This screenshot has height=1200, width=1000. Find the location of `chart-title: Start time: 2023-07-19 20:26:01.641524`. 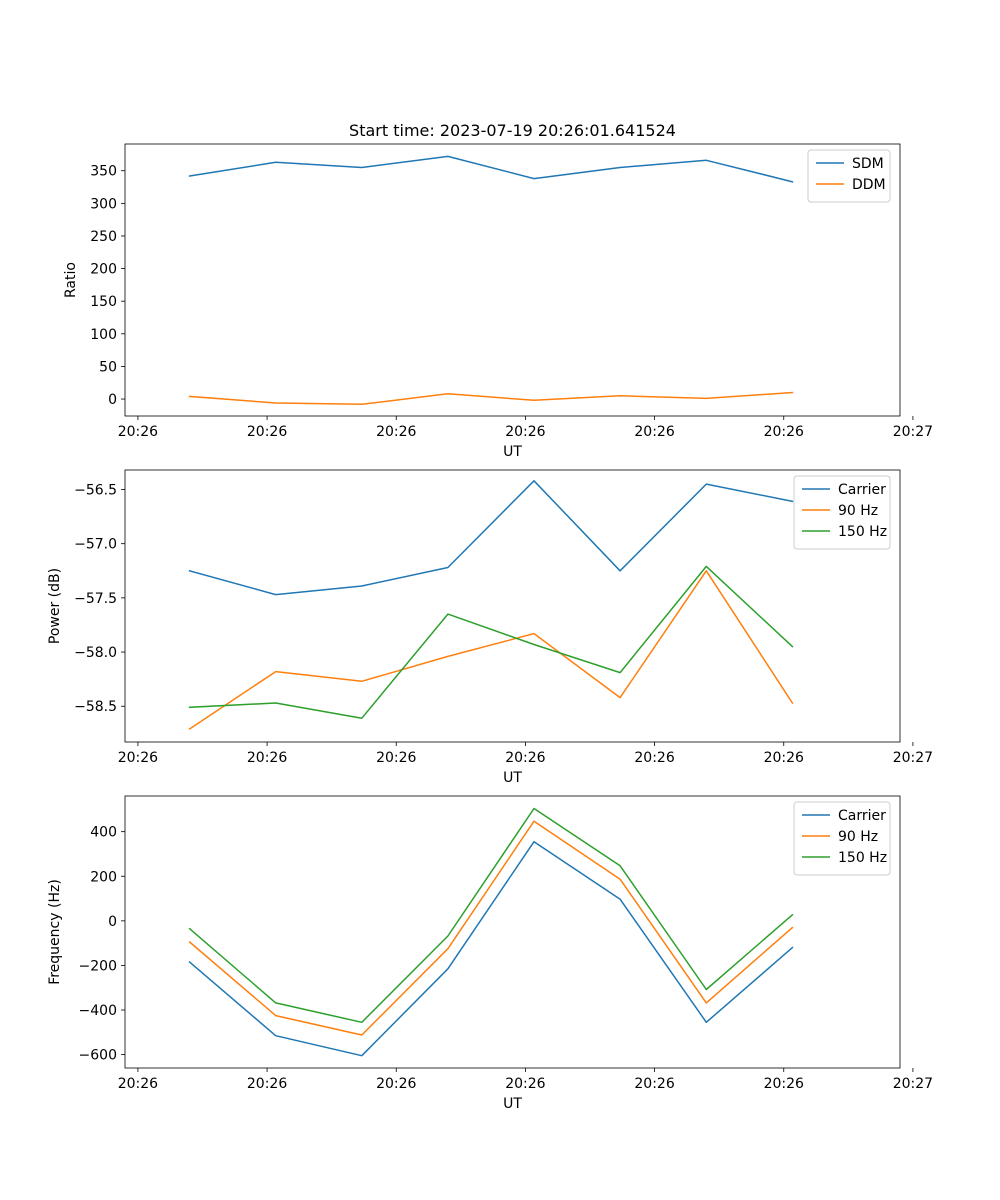

chart-title: Start time: 2023-07-19 20:26:01.641524 is located at coordinates (512, 130).